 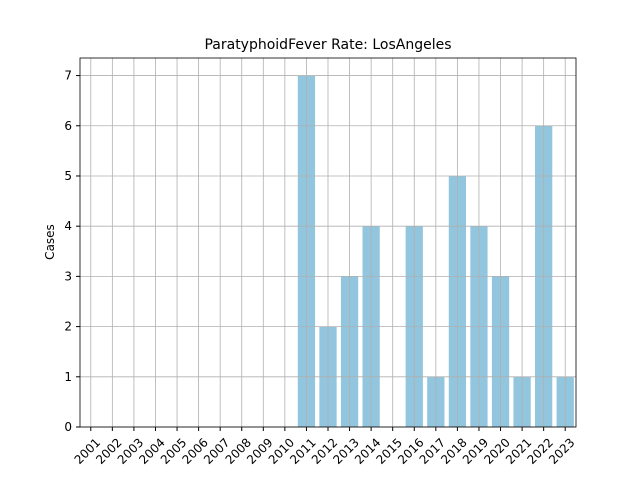 I want to click on y-tick-label: 1, so click(x=68, y=377).